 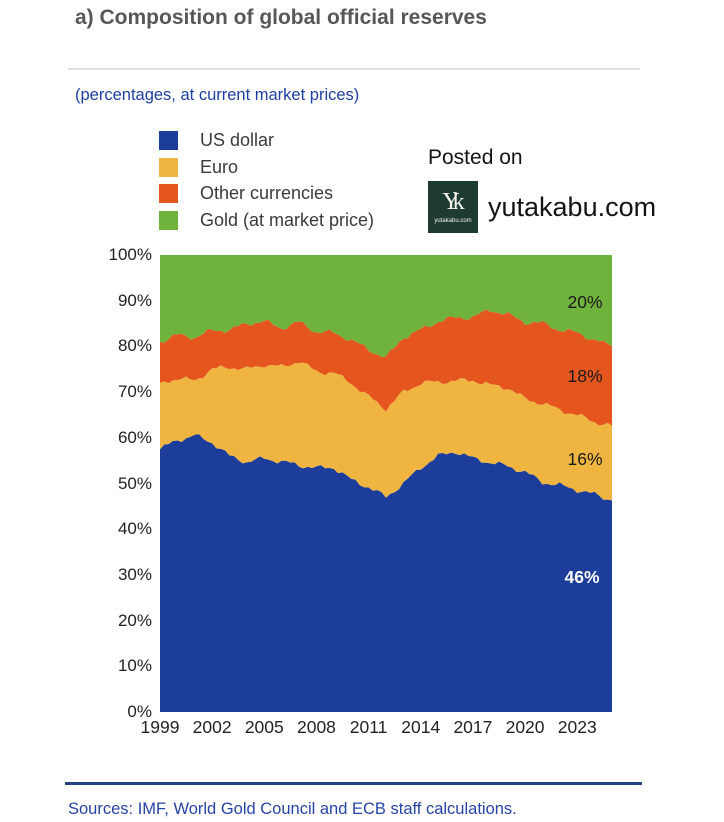 What do you see at coordinates (386, 431) in the screenshot?
I see `area-euro` at bounding box center [386, 431].